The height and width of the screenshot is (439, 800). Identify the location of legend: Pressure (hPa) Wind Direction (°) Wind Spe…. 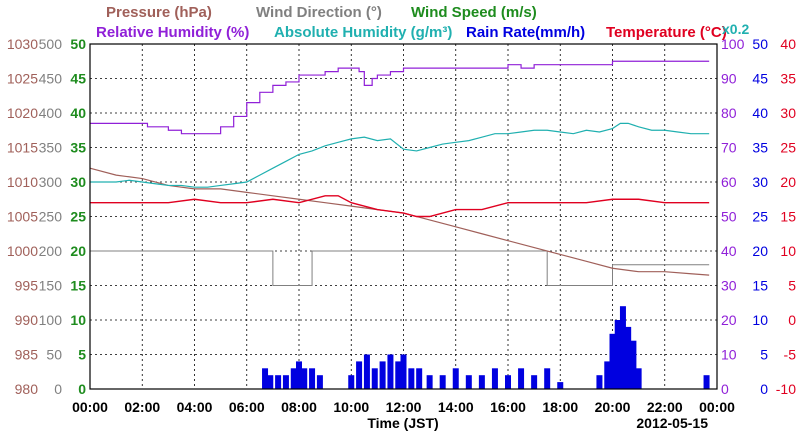
(422, 22).